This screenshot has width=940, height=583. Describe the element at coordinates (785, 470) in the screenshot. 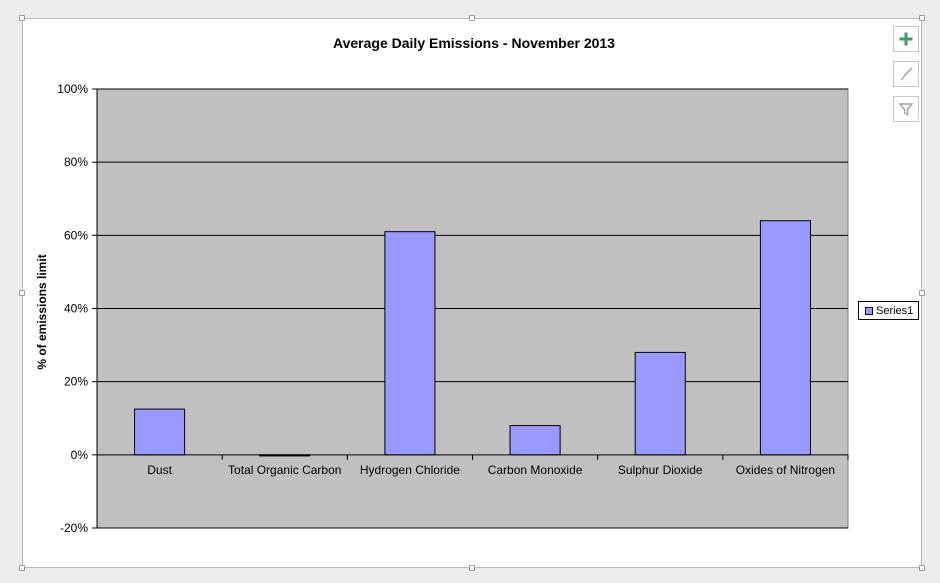

I see `x-tick-label: Oxides of Nitrogen` at that location.